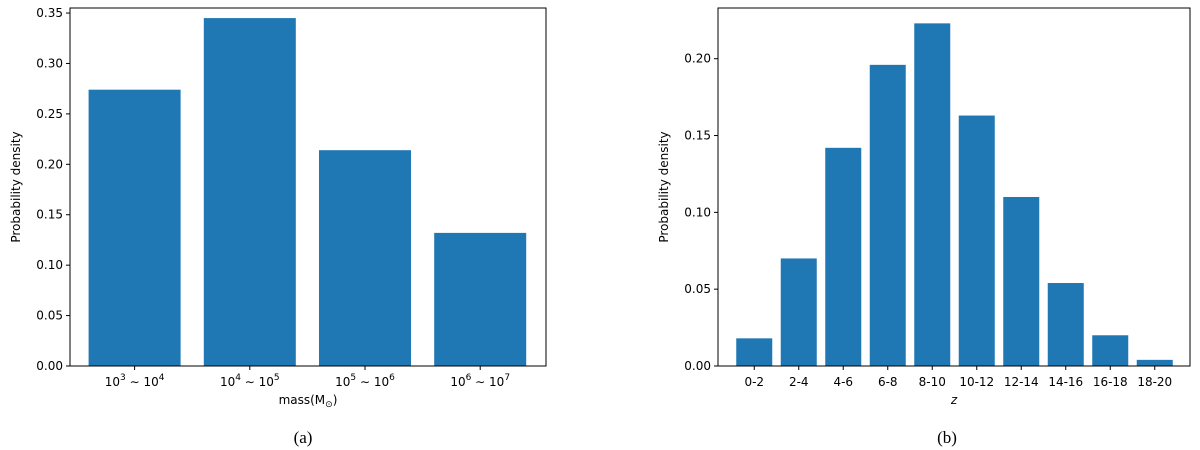  I want to click on x-tick-label: 2-4, so click(799, 382).